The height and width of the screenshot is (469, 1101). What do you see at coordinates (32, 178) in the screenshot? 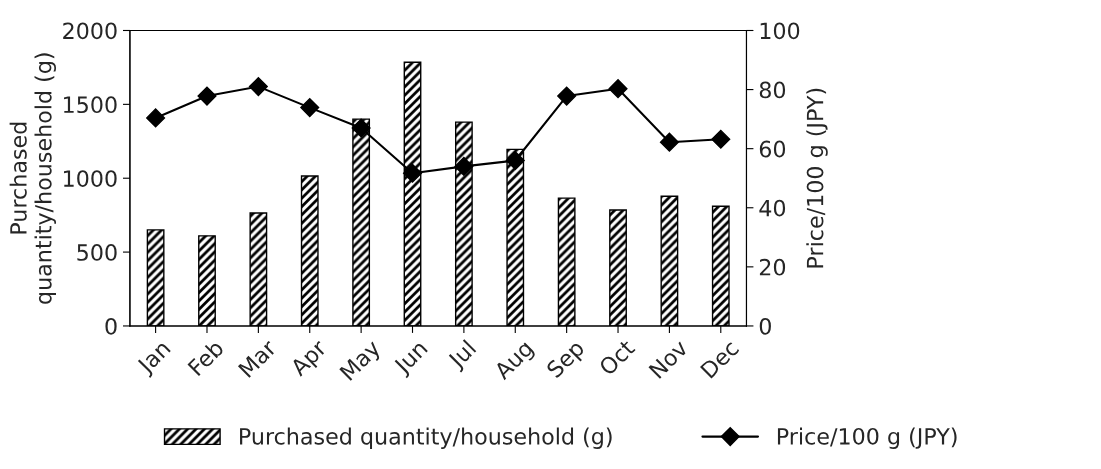
I see `y-axis-title: Purchased quantity/household (g)` at bounding box center [32, 178].